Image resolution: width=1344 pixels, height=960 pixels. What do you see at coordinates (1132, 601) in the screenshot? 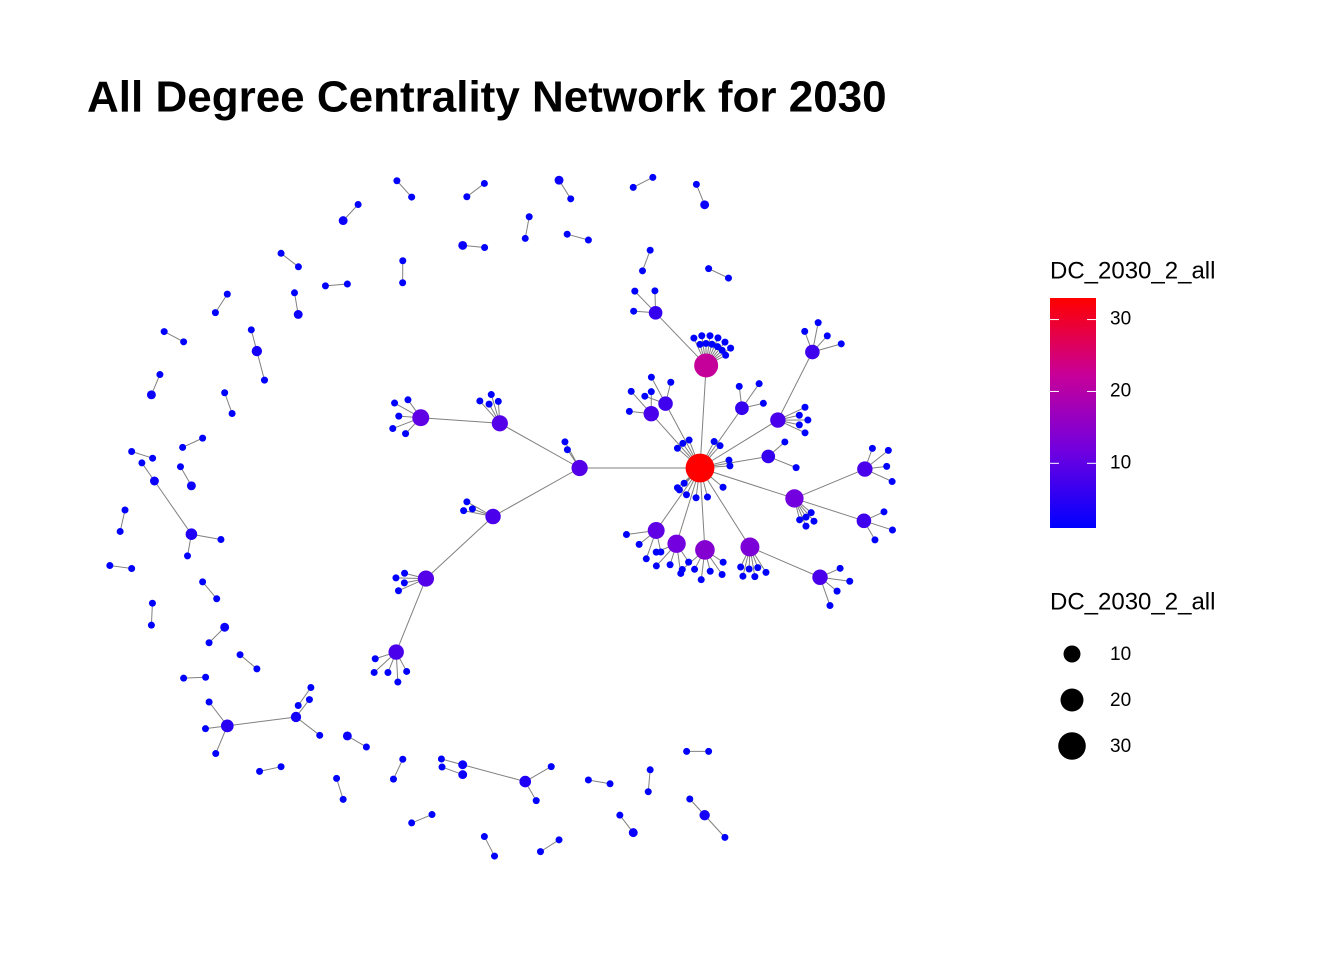
I see `size-legend-title: DC_2030_2_all` at bounding box center [1132, 601].